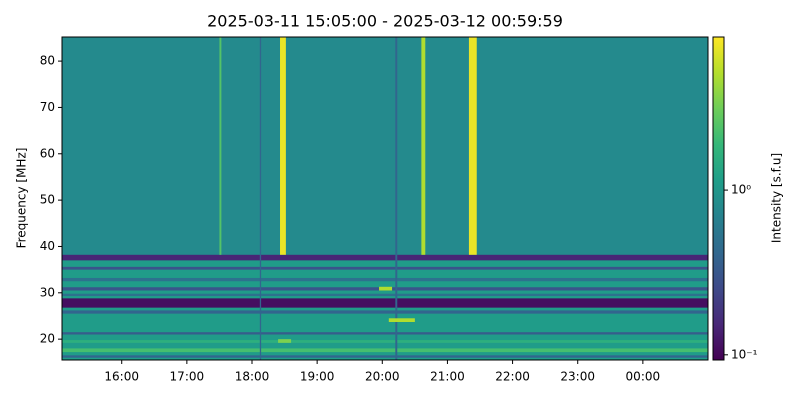 The image size is (800, 404). What do you see at coordinates (47, 107) in the screenshot?
I see `y-tick-label: 70` at bounding box center [47, 107].